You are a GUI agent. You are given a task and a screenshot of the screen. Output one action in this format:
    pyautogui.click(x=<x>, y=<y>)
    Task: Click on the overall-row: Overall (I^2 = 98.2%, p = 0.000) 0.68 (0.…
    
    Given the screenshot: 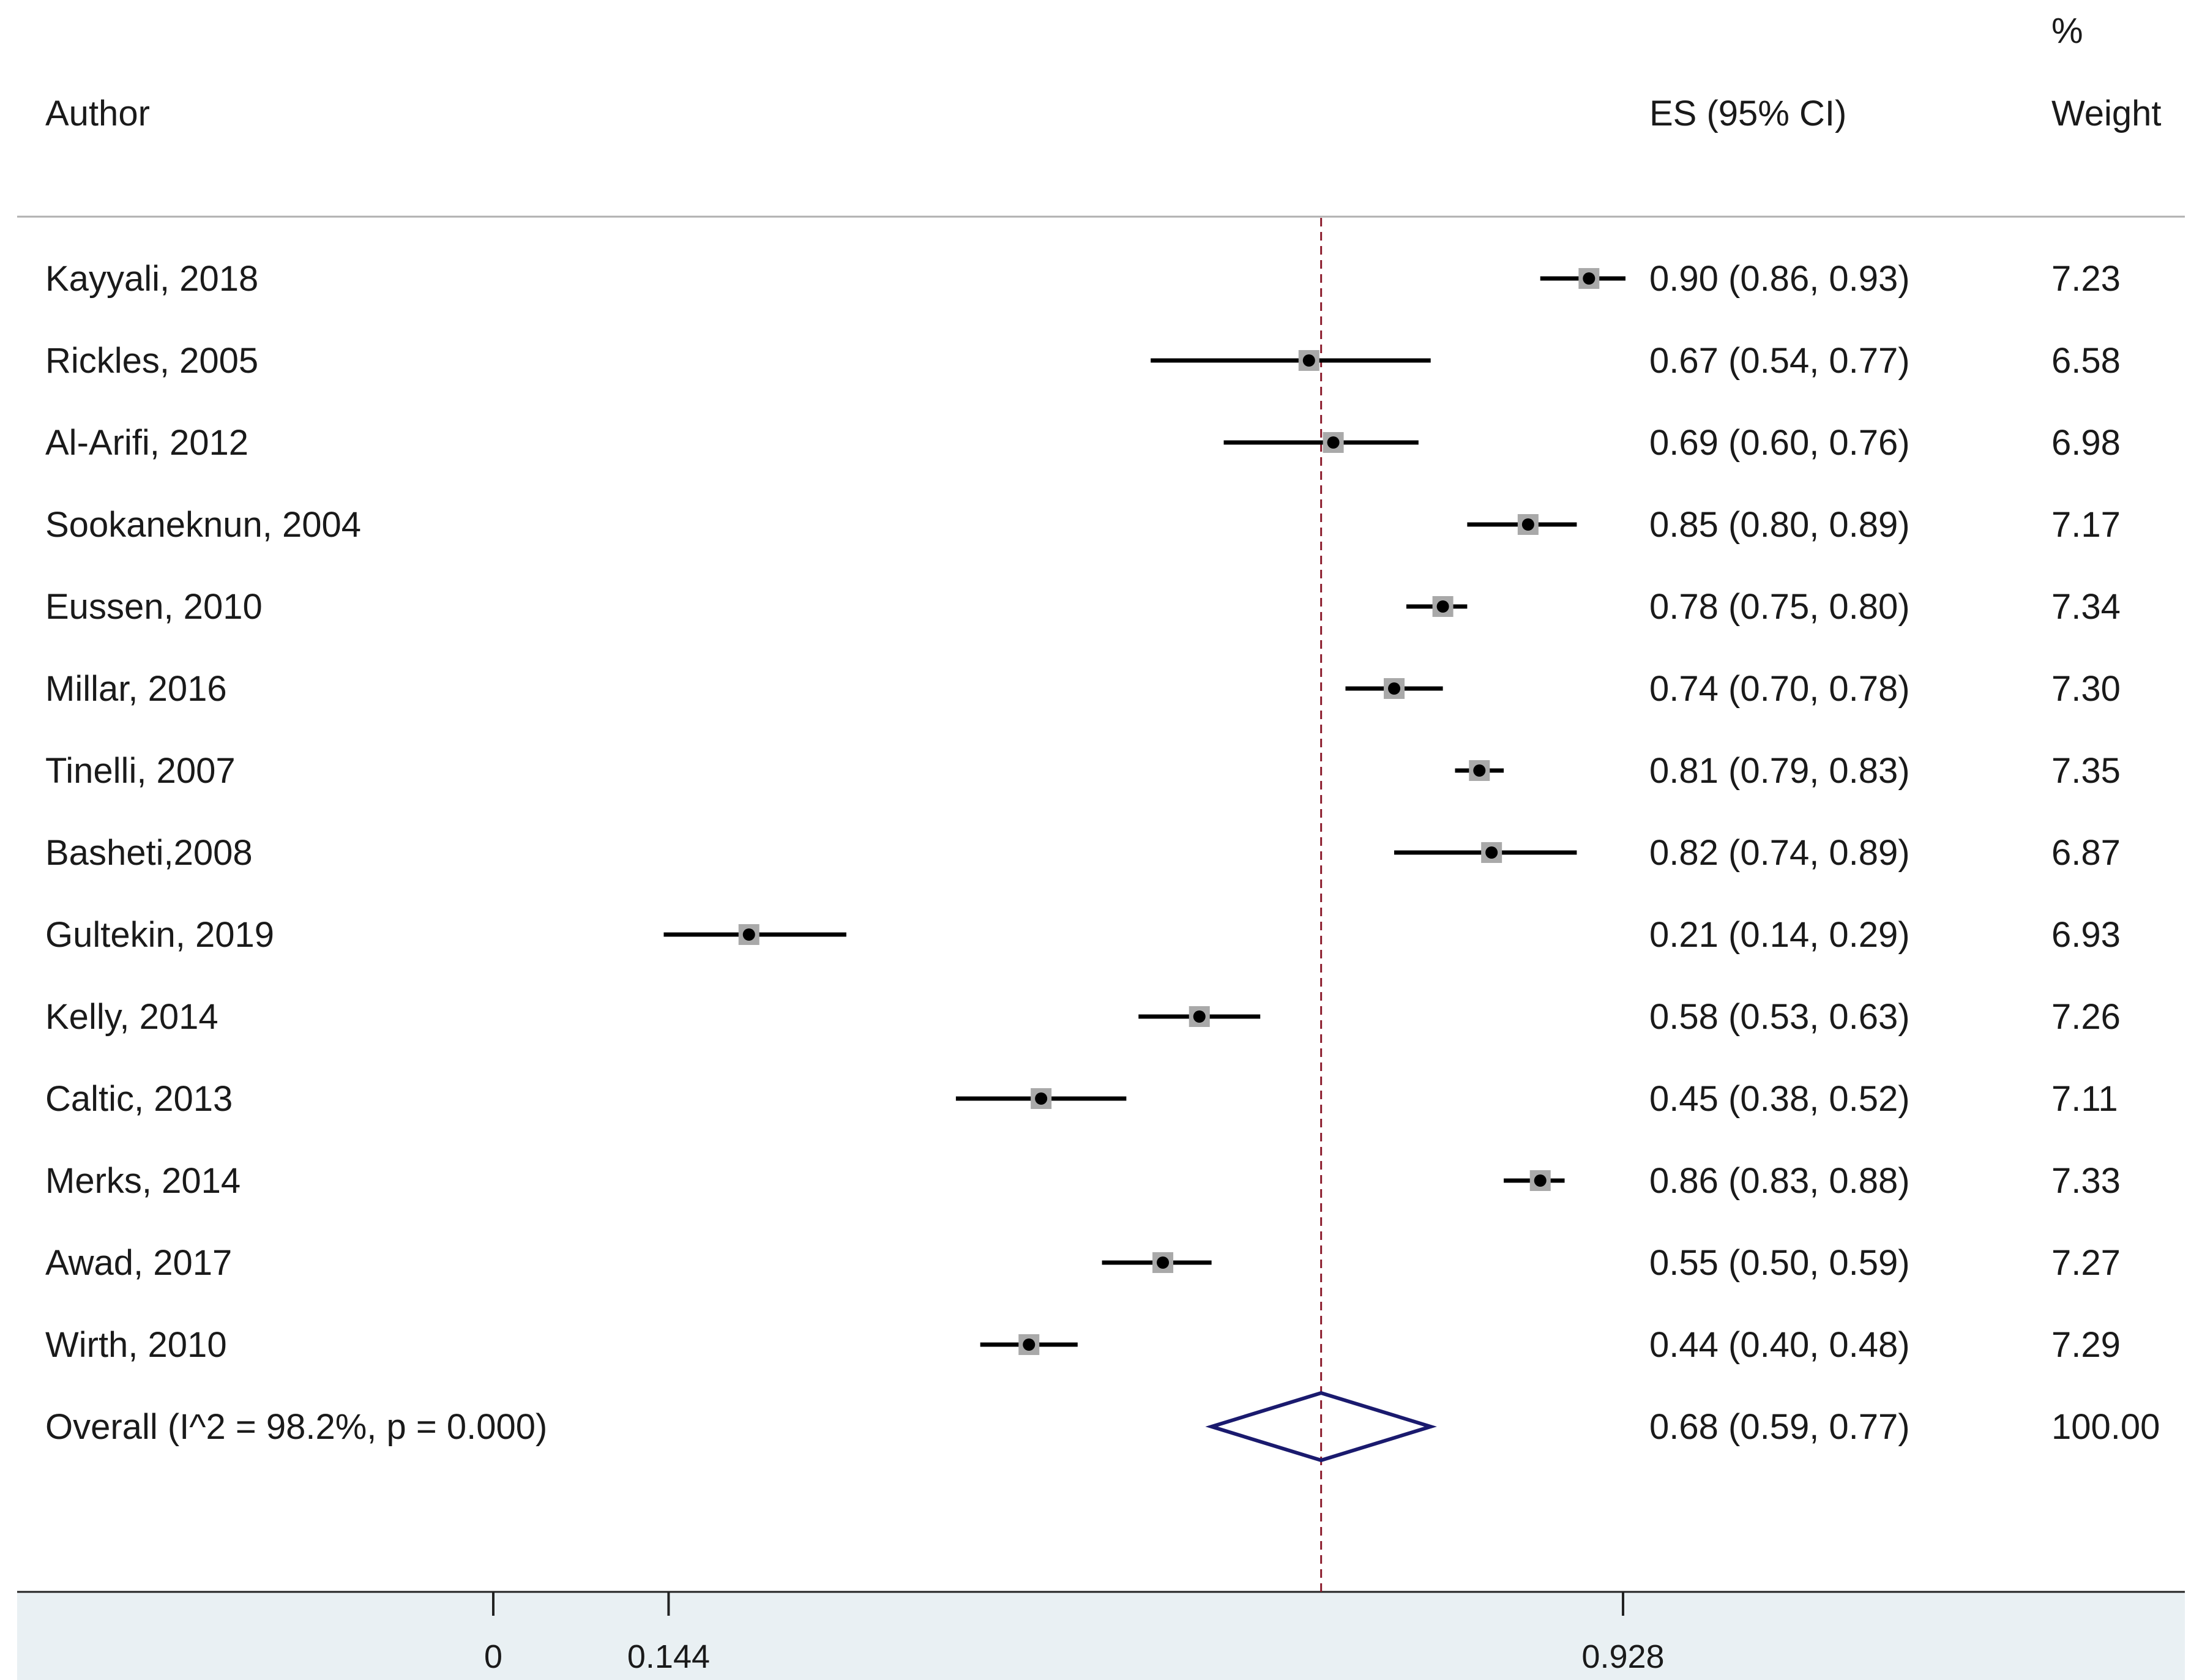 What is the action you would take?
    pyautogui.click(x=1103, y=1427)
    